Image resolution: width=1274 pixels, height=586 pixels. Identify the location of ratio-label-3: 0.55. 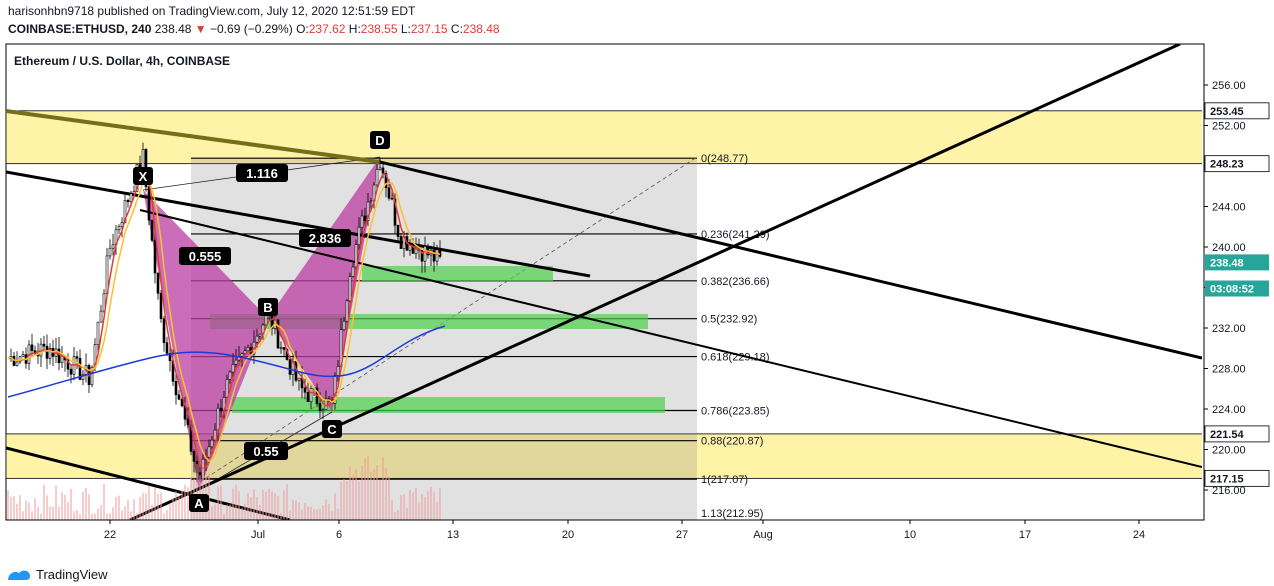
(265, 451).